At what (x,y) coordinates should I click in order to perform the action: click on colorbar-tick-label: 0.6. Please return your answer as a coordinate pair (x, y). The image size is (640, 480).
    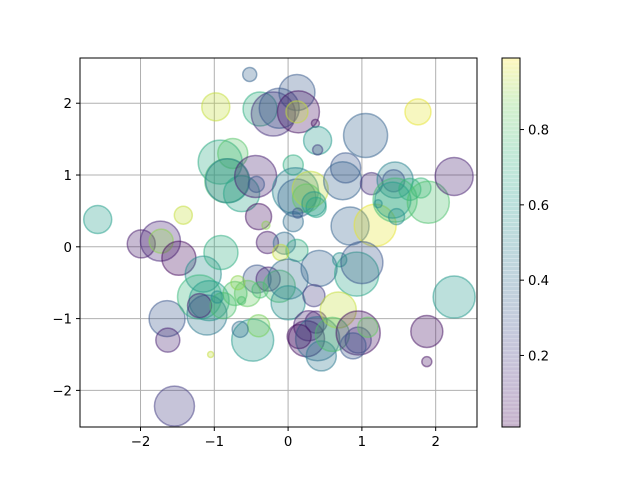
    Looking at the image, I should click on (538, 206).